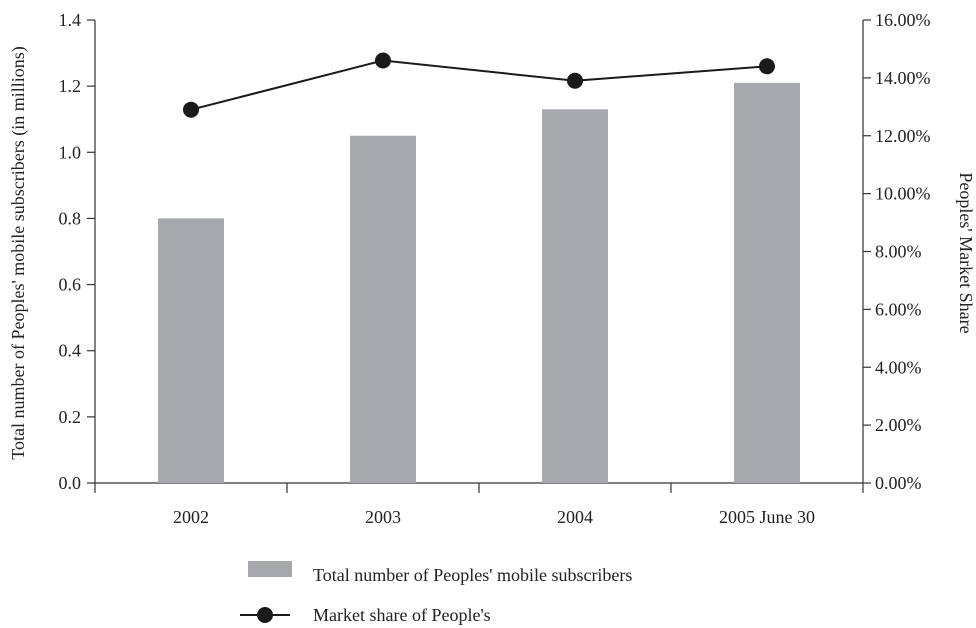 The width and height of the screenshot is (976, 628). What do you see at coordinates (383, 517) in the screenshot?
I see `x-tick-label: 2003` at bounding box center [383, 517].